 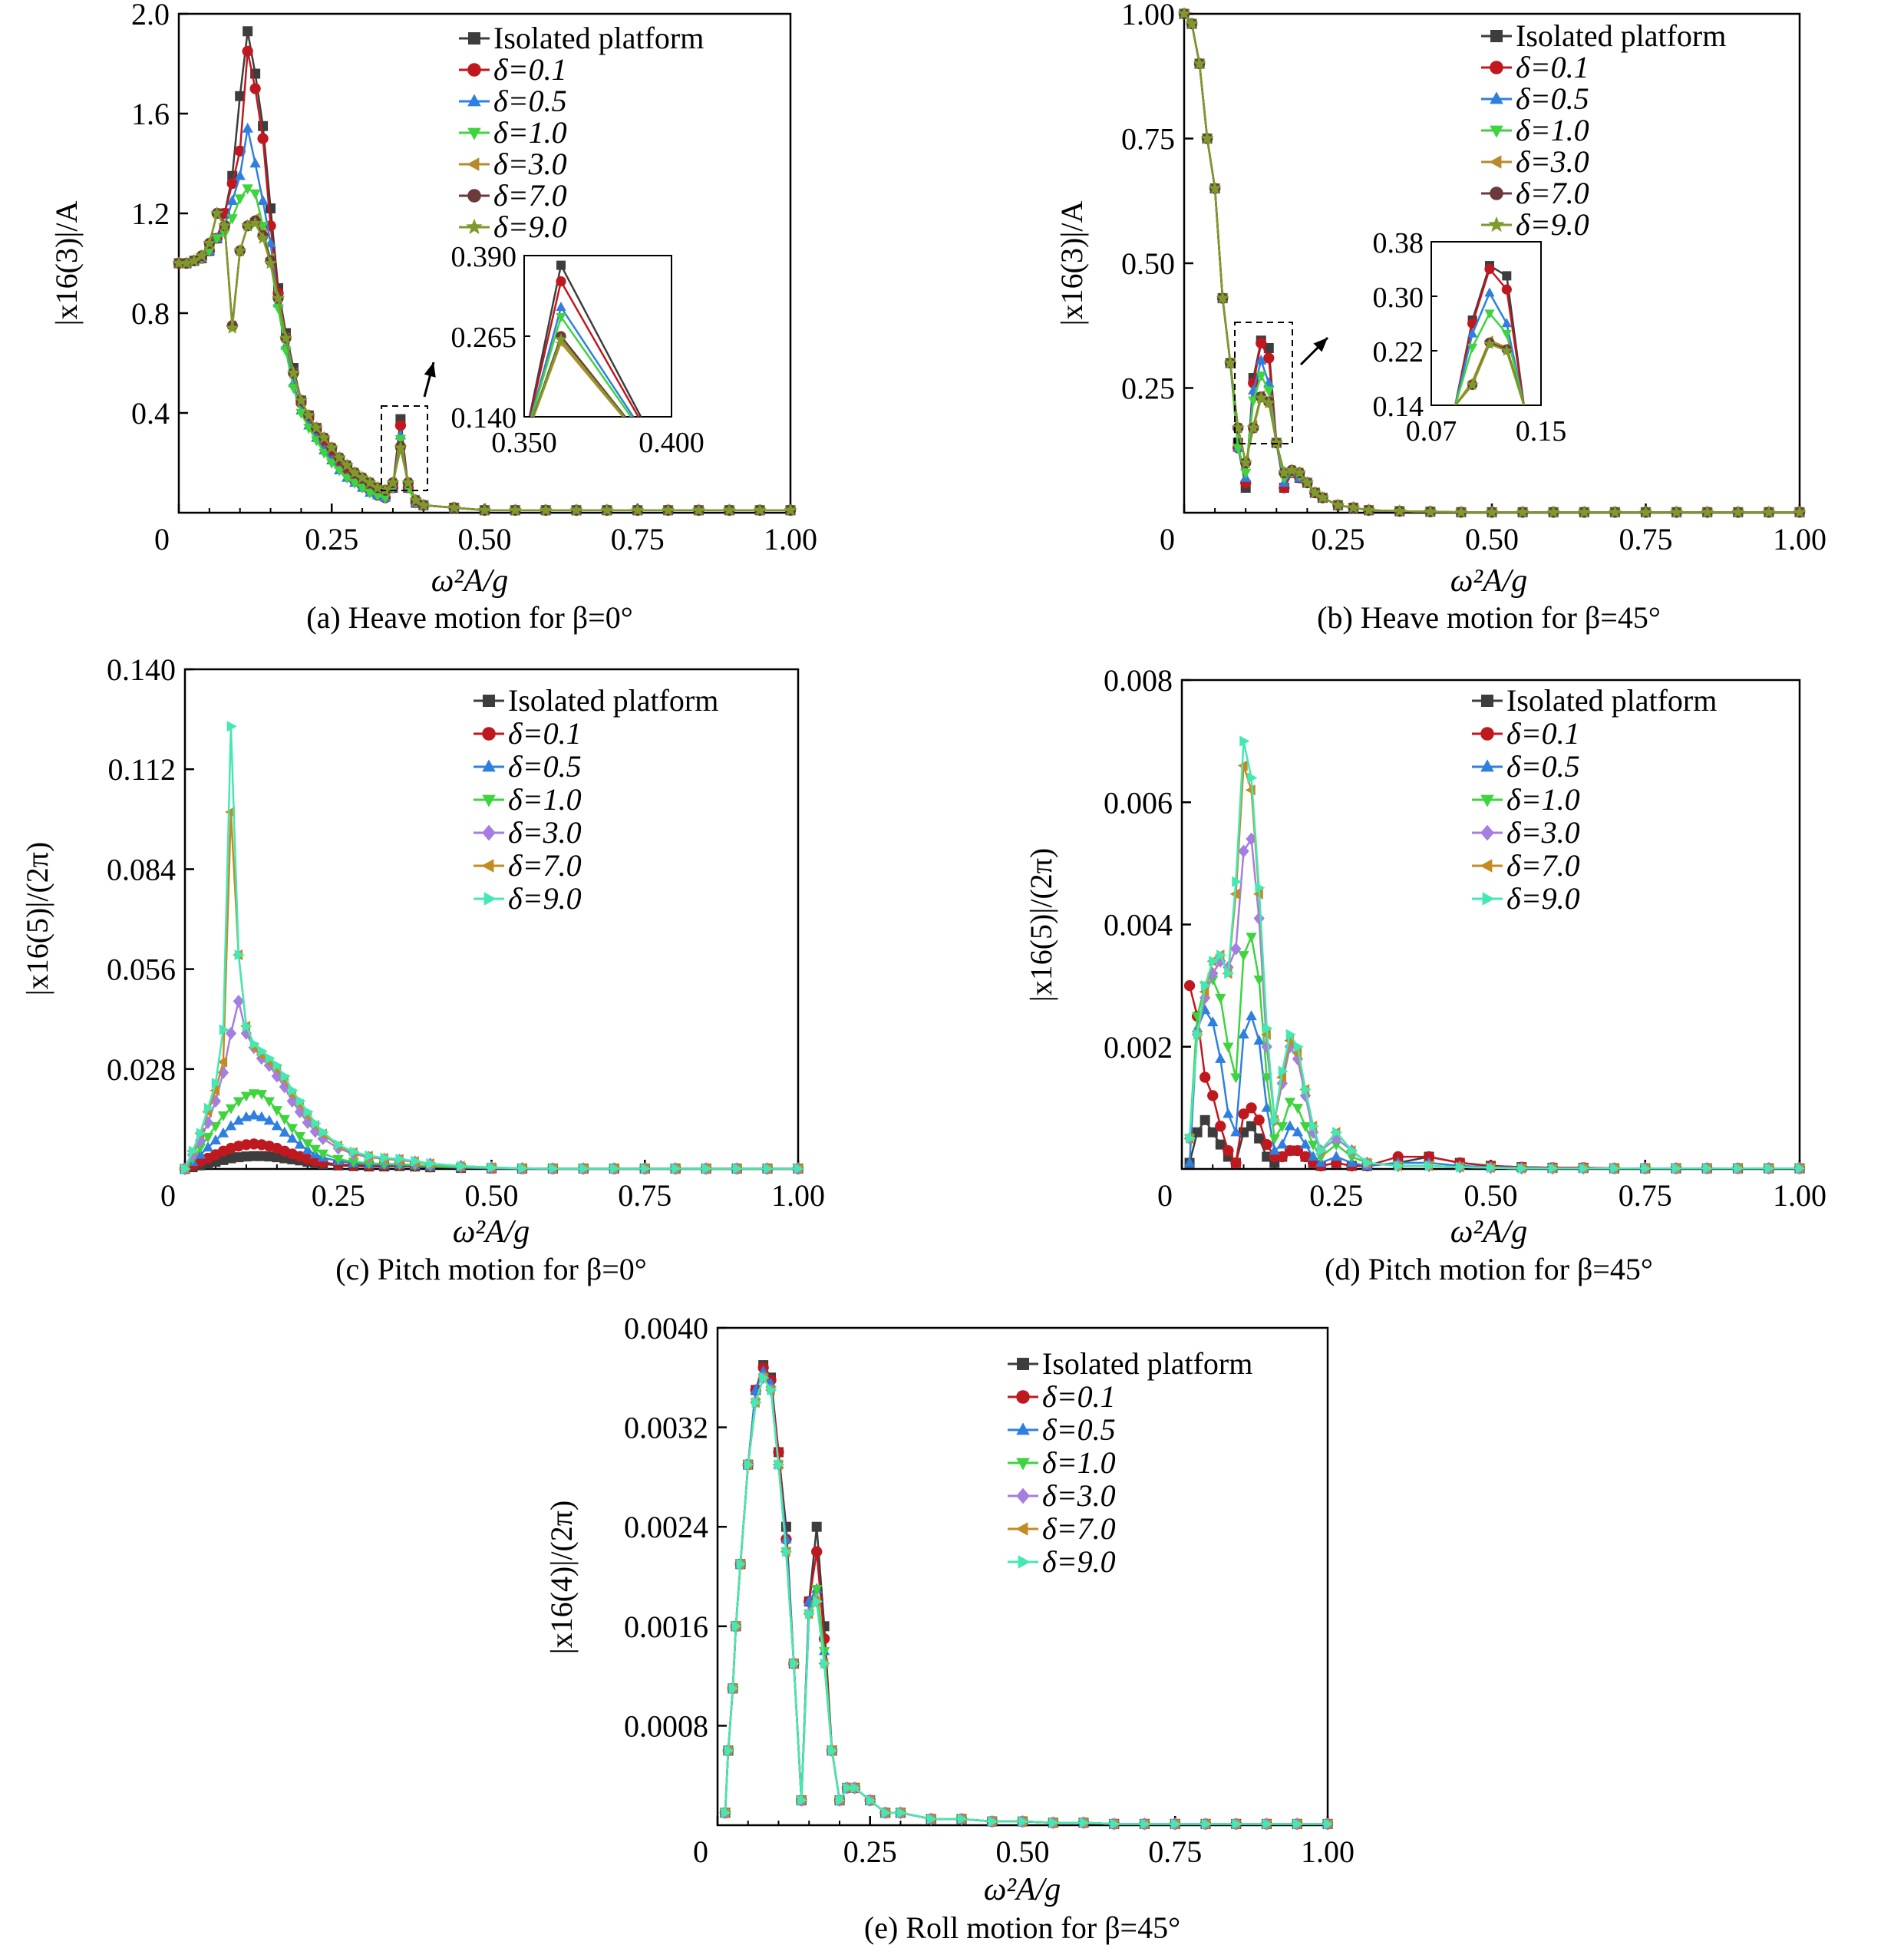 I want to click on legend-label: δ=3.0, so click(x=530, y=164).